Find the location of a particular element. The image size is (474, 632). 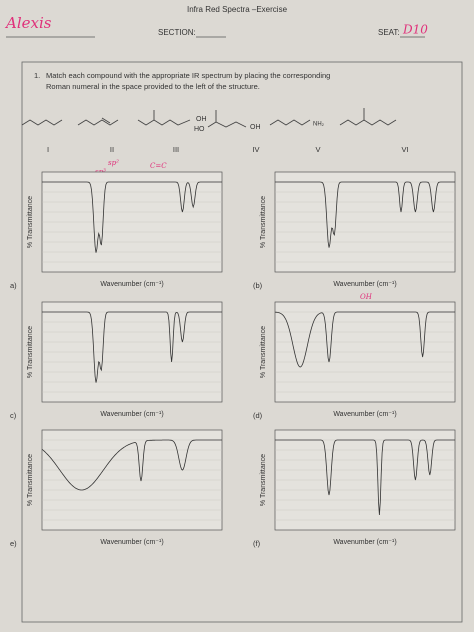

spectrum-label: (f) is located at coordinates (257, 543).